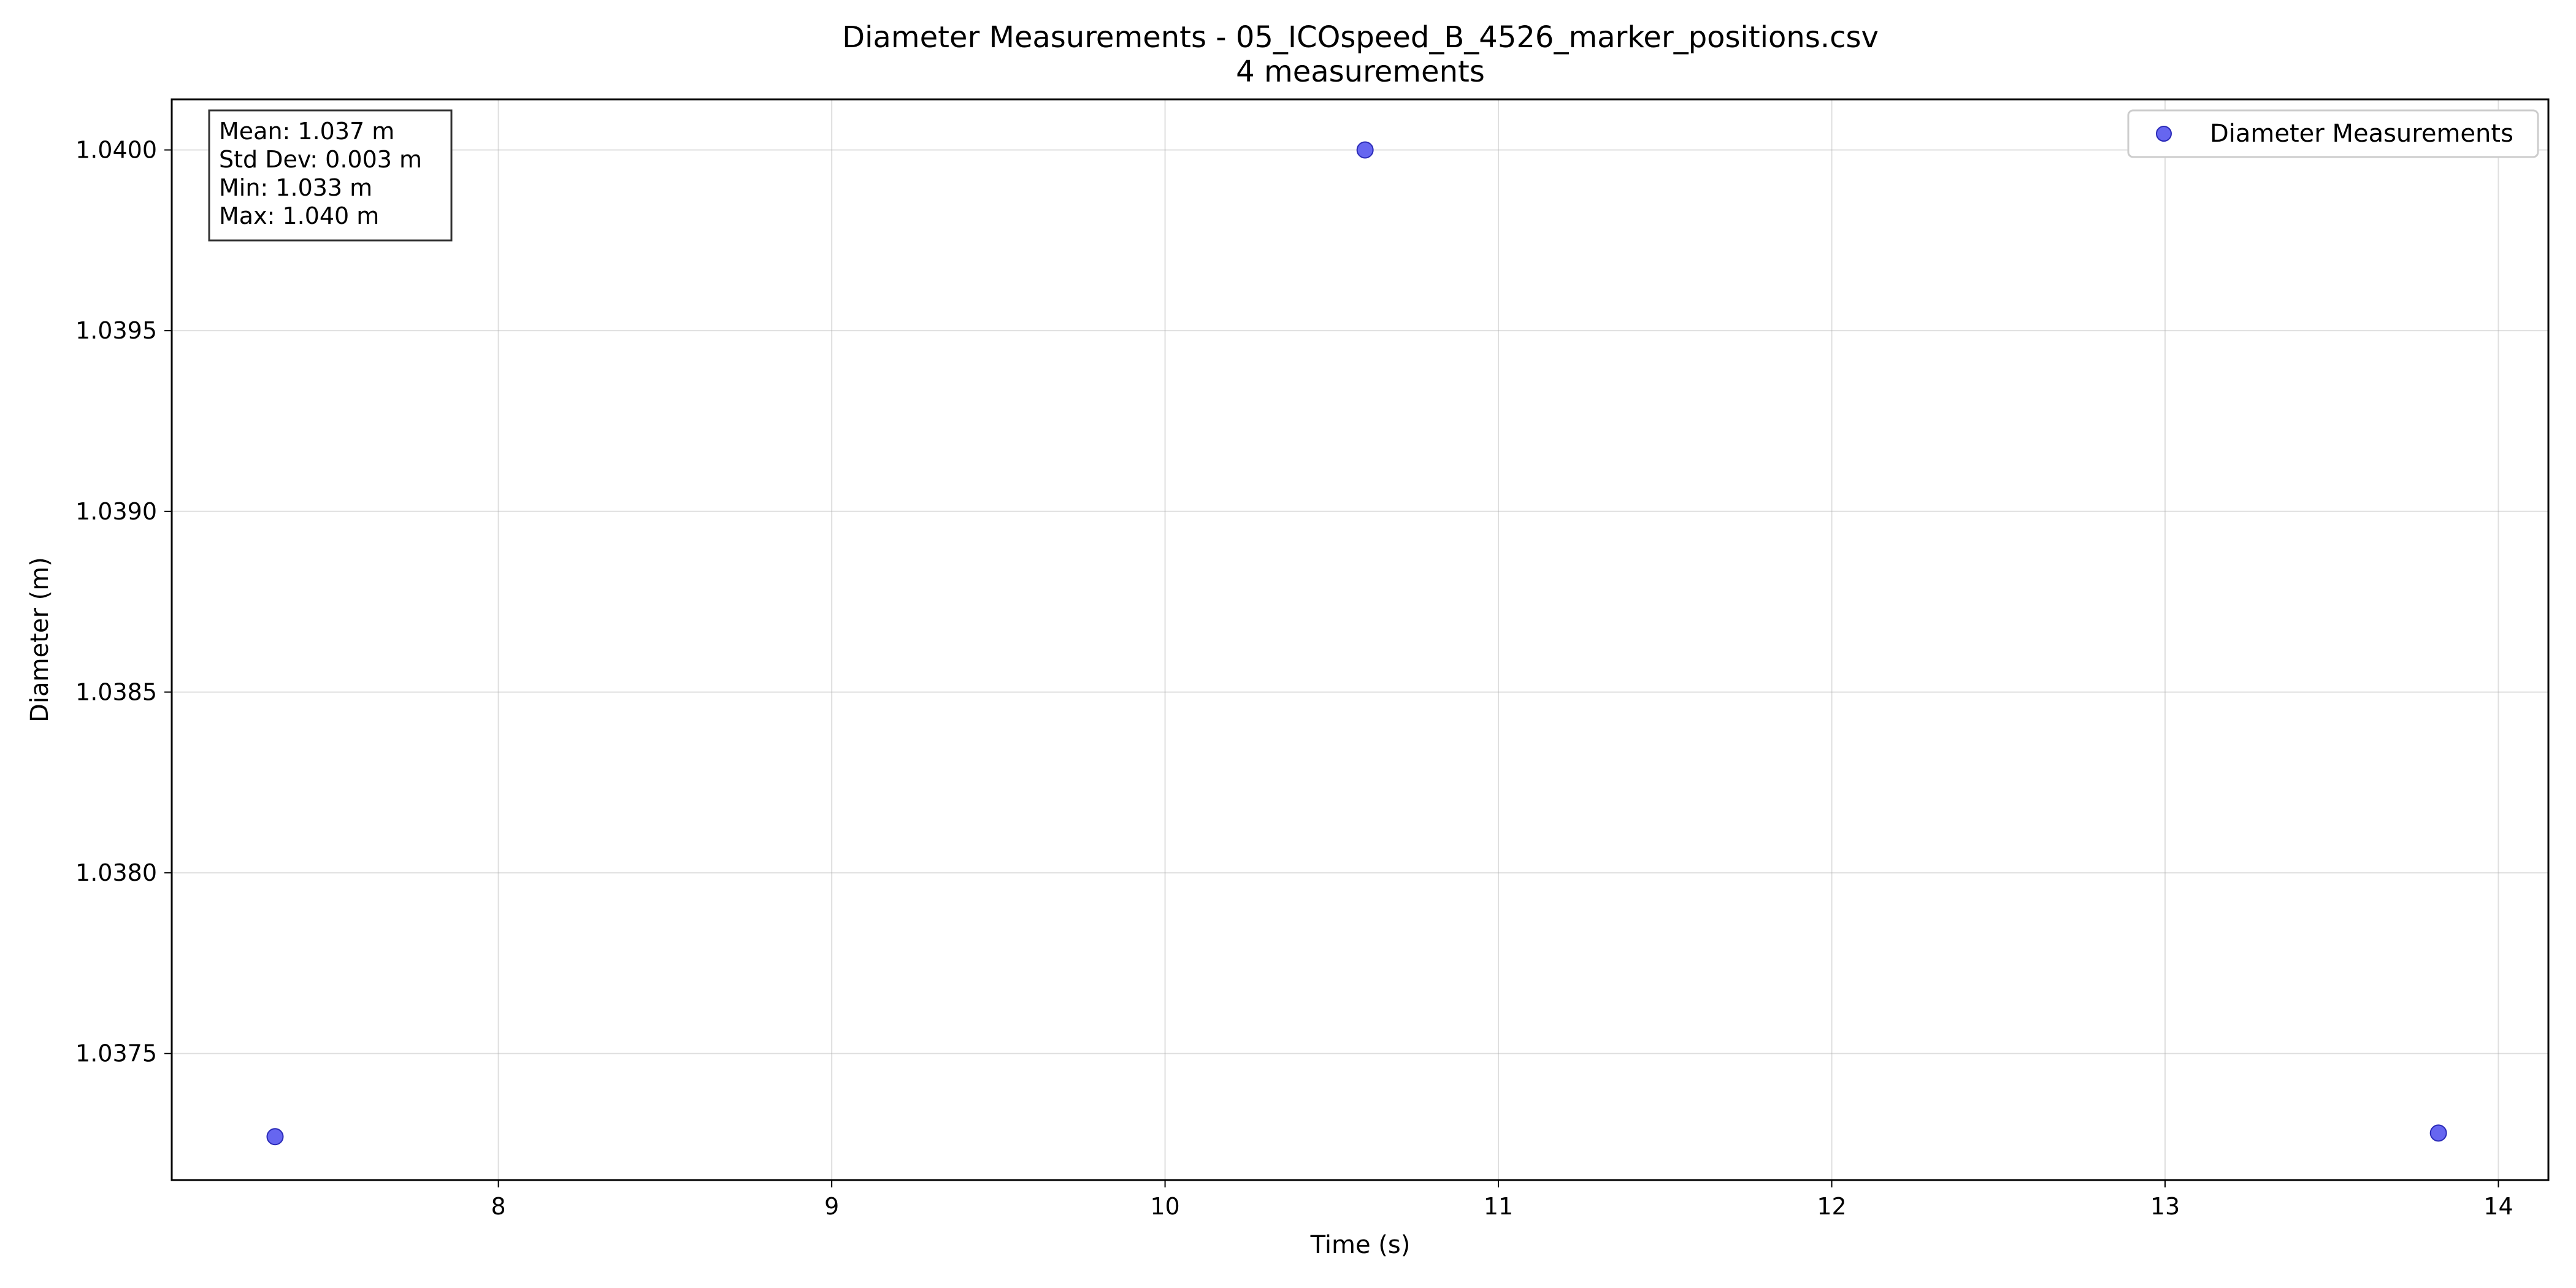 The image size is (2576, 1288). I want to click on x-tick-label: 10, so click(1164, 1206).